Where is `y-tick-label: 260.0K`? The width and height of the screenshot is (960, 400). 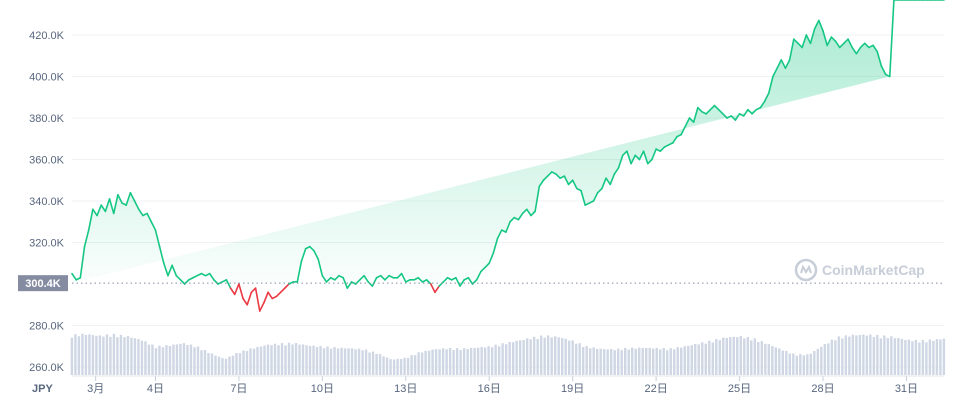 y-tick-label: 260.0K is located at coordinates (47, 368).